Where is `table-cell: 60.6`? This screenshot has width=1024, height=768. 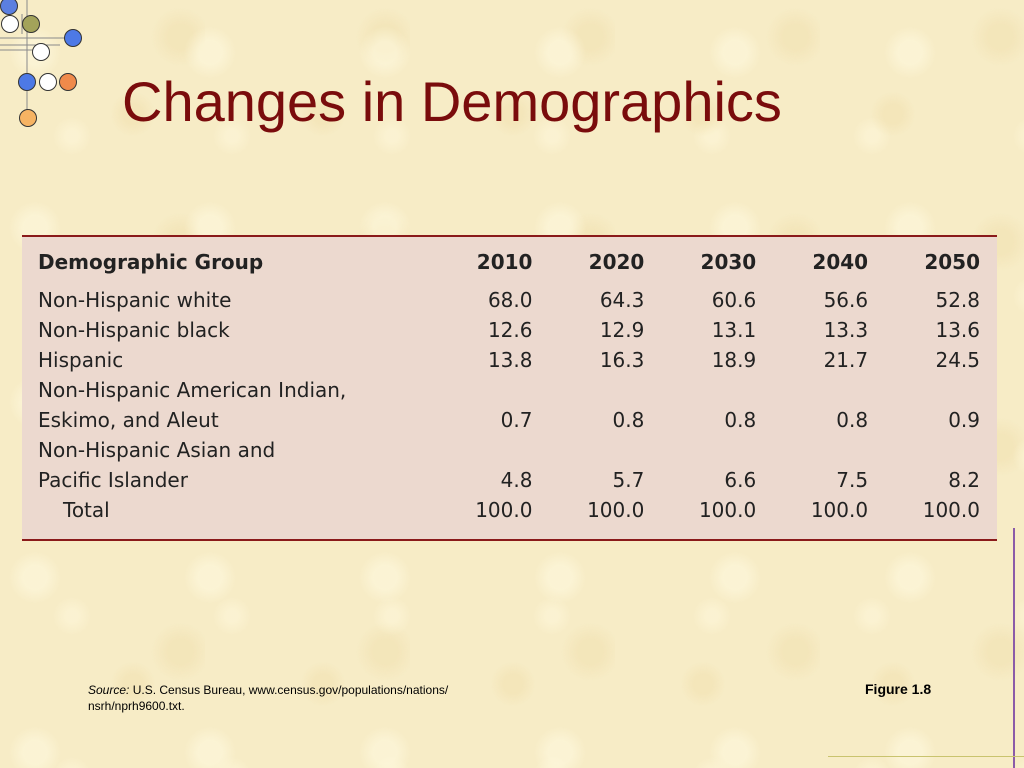 table-cell: 60.6 is located at coordinates (734, 300).